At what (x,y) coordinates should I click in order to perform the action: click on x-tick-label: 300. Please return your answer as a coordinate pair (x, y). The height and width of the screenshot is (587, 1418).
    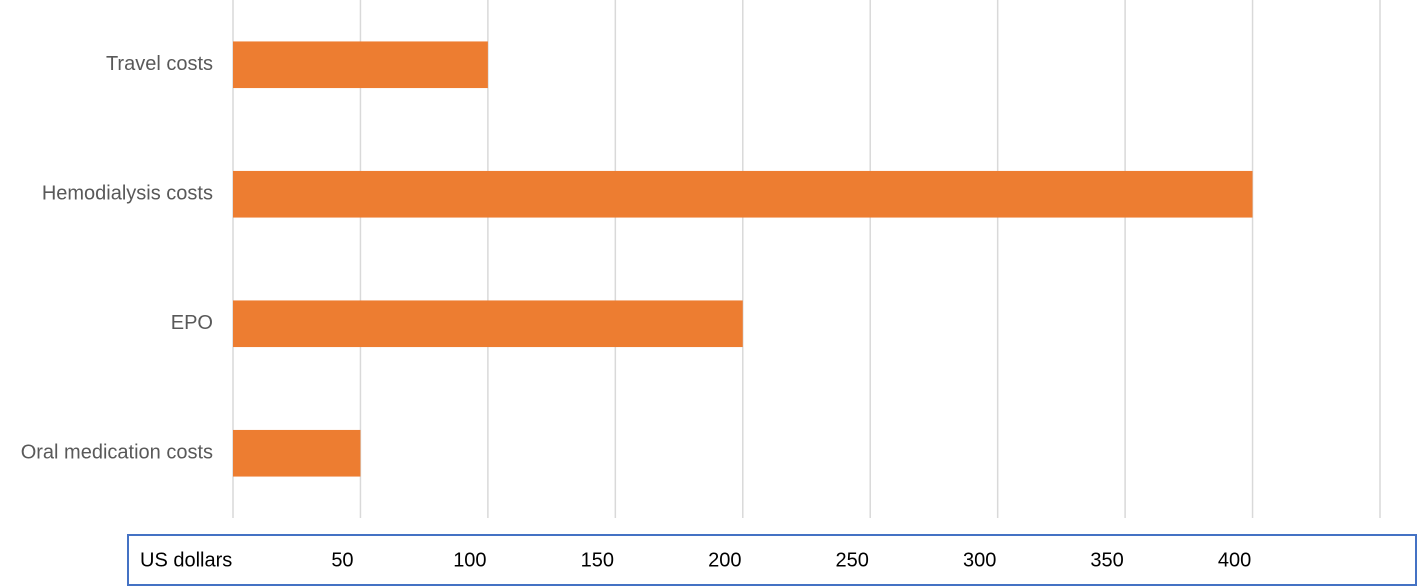
    Looking at the image, I should click on (979, 560).